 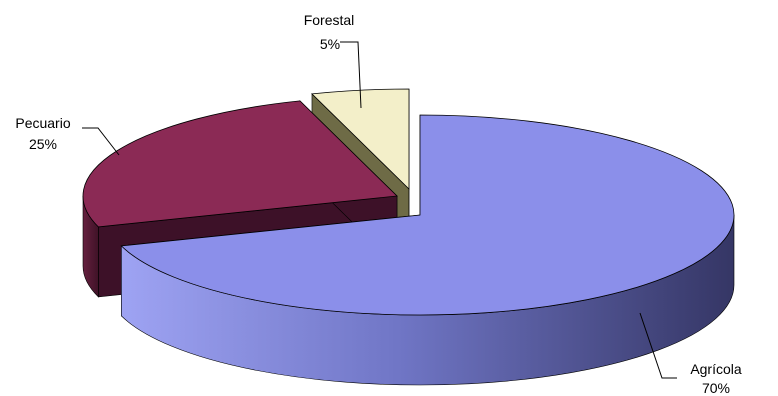 I want to click on forestal-value-label: 5%, so click(x=330, y=44).